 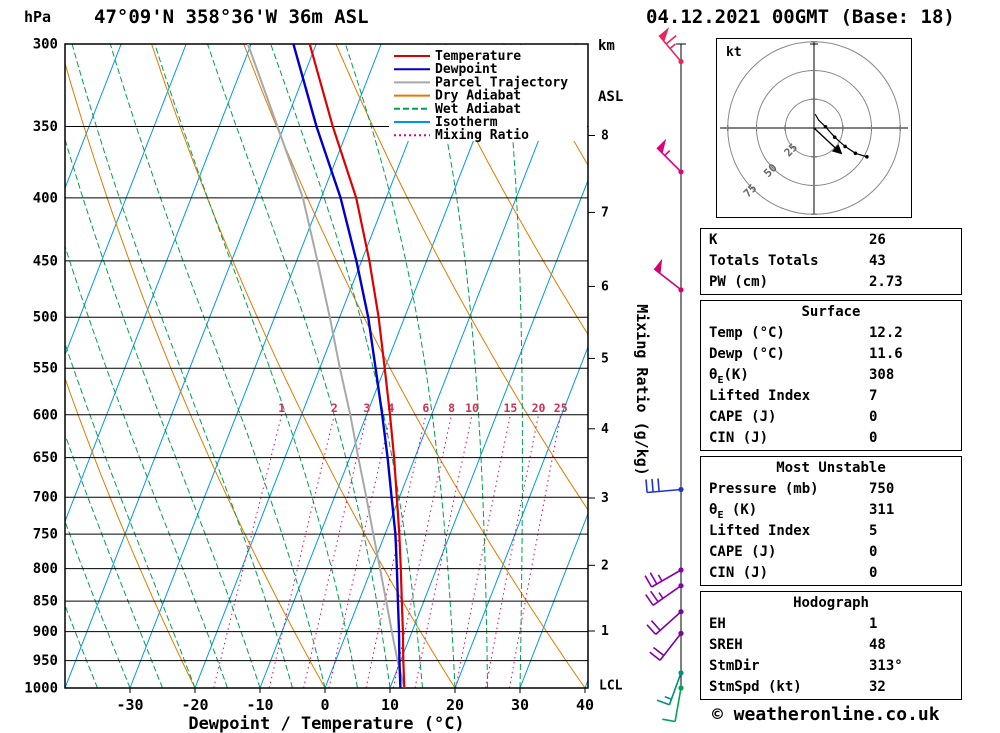 I want to click on km-axis: 1 2 3 4 5 6 7 8 LCL, so click(x=605, y=411).